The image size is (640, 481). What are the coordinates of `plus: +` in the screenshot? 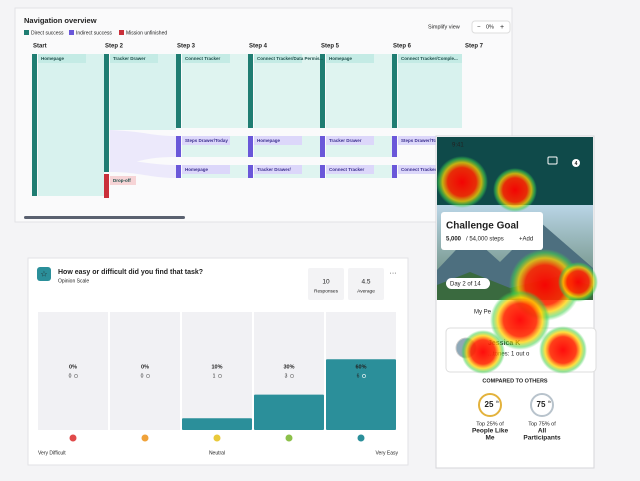 It's located at (502, 27).